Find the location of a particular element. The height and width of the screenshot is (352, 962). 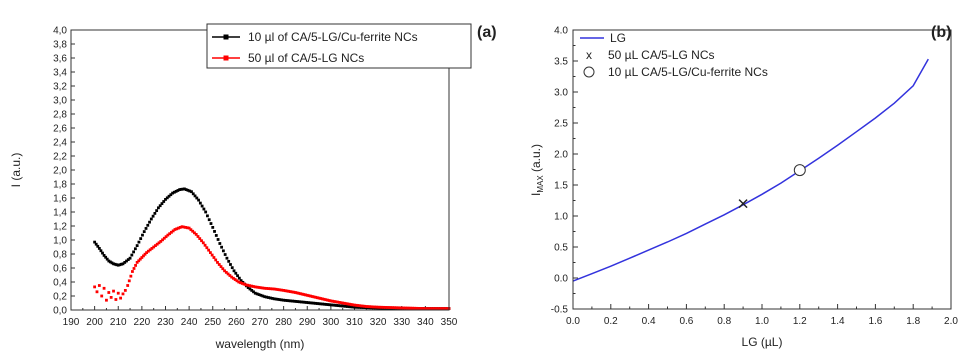

x-tick-label-a: 270 is located at coordinates (260, 322).